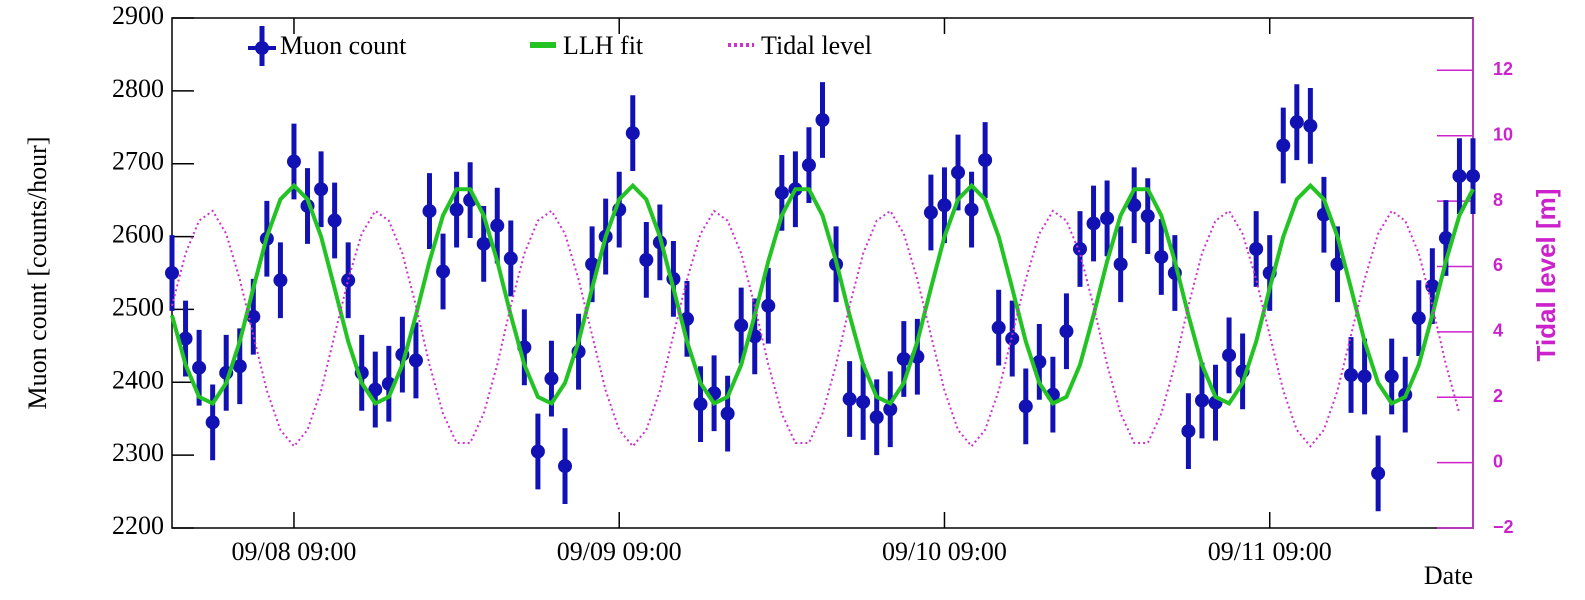 This screenshot has height=600, width=1585. Describe the element at coordinates (1448, 575) in the screenshot. I see `x-axis-title: Date` at that location.